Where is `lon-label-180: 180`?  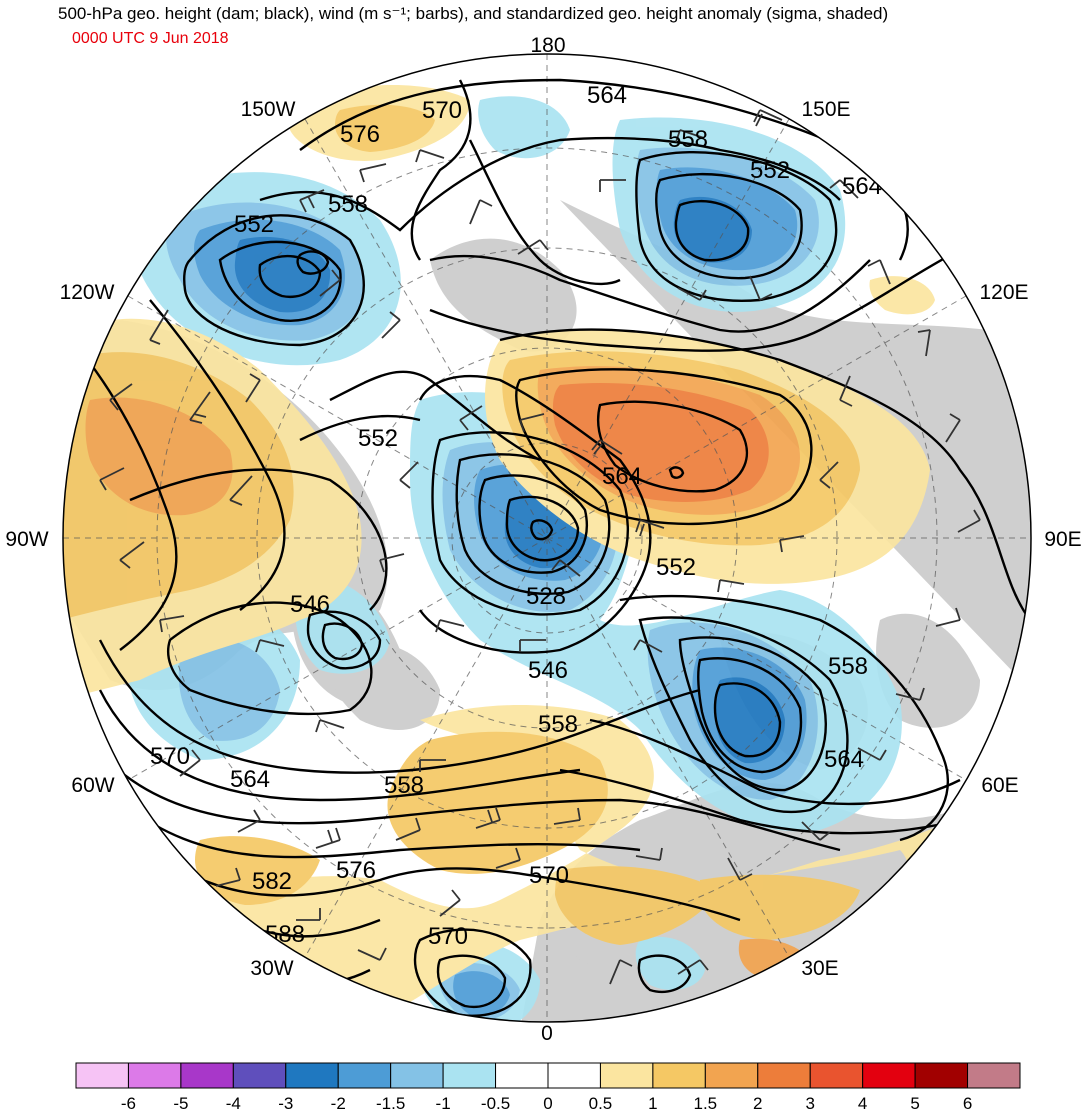
lon-label-180: 180 is located at coordinates (547, 45).